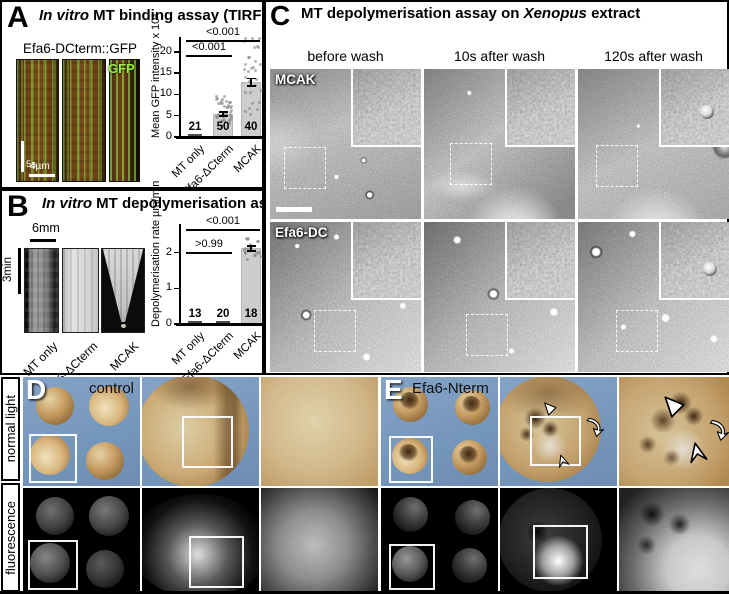 Image resolution: width=729 pixels, height=594 pixels. I want to click on depoly-kymograph-mcak, so click(123, 290).